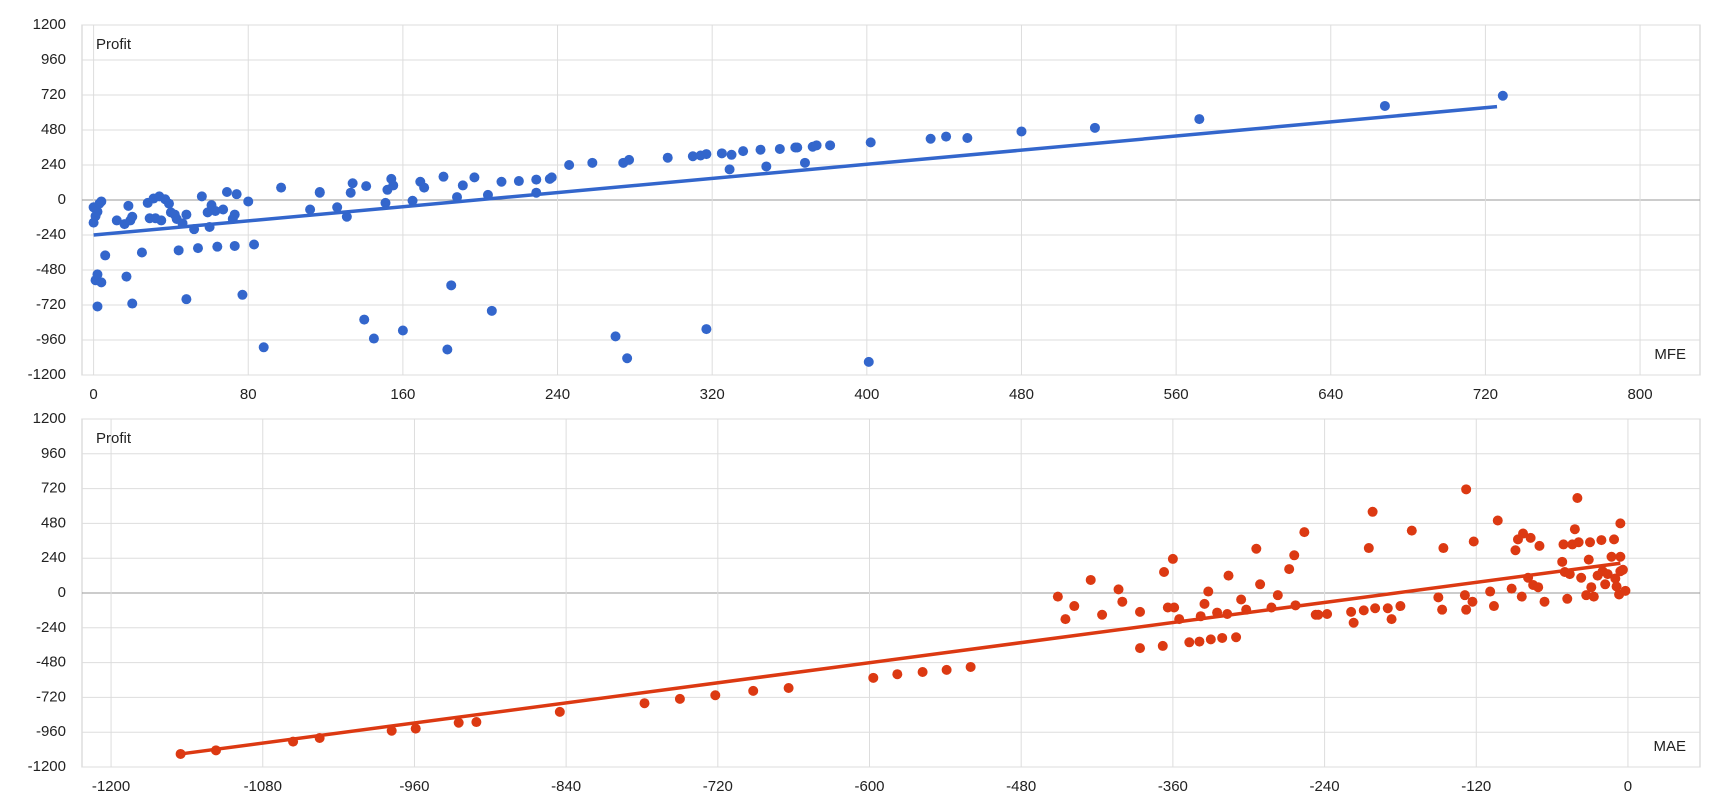 The image size is (1720, 800). What do you see at coordinates (114, 44) in the screenshot?
I see `y-axis-title: Profit` at bounding box center [114, 44].